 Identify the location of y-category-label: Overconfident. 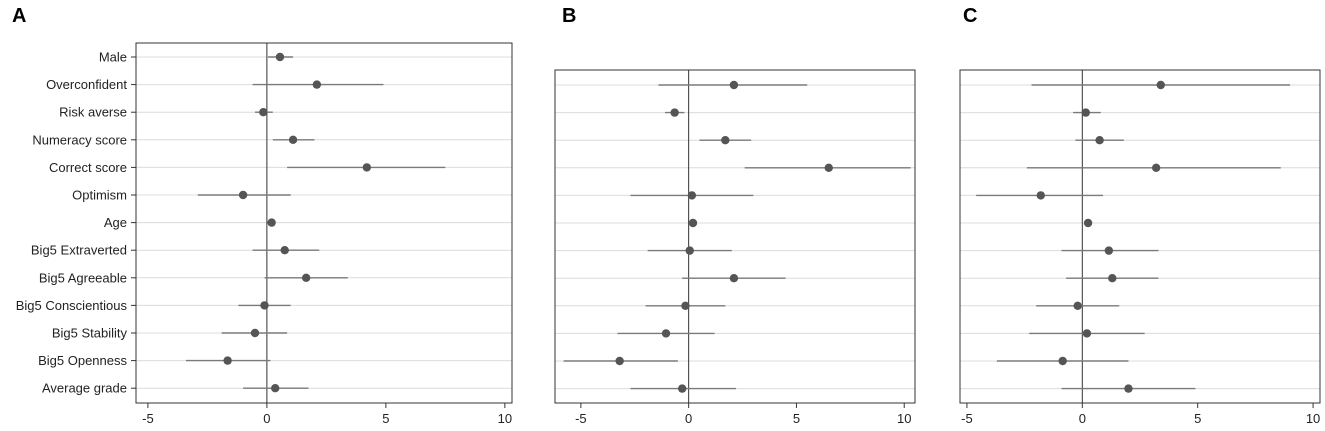
(86, 84).